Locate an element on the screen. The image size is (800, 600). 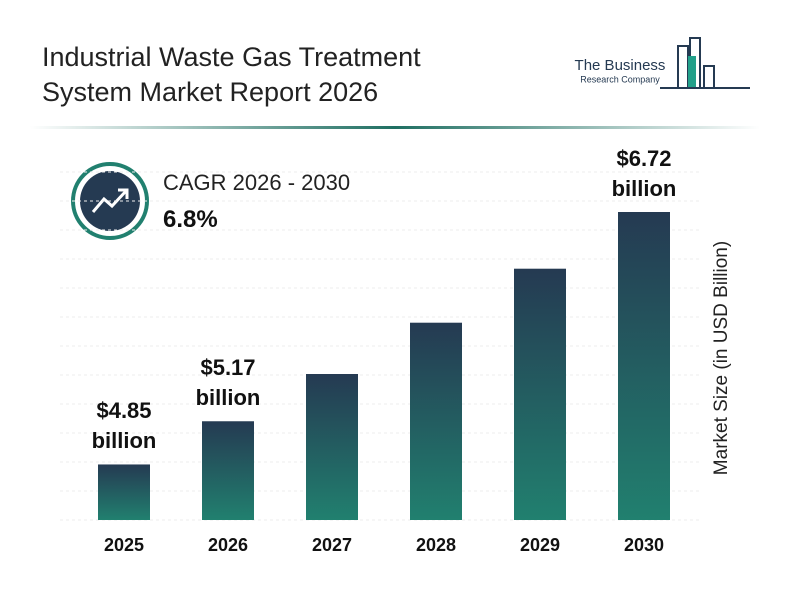
value-label: $6.72 billion is located at coordinates (644, 173).